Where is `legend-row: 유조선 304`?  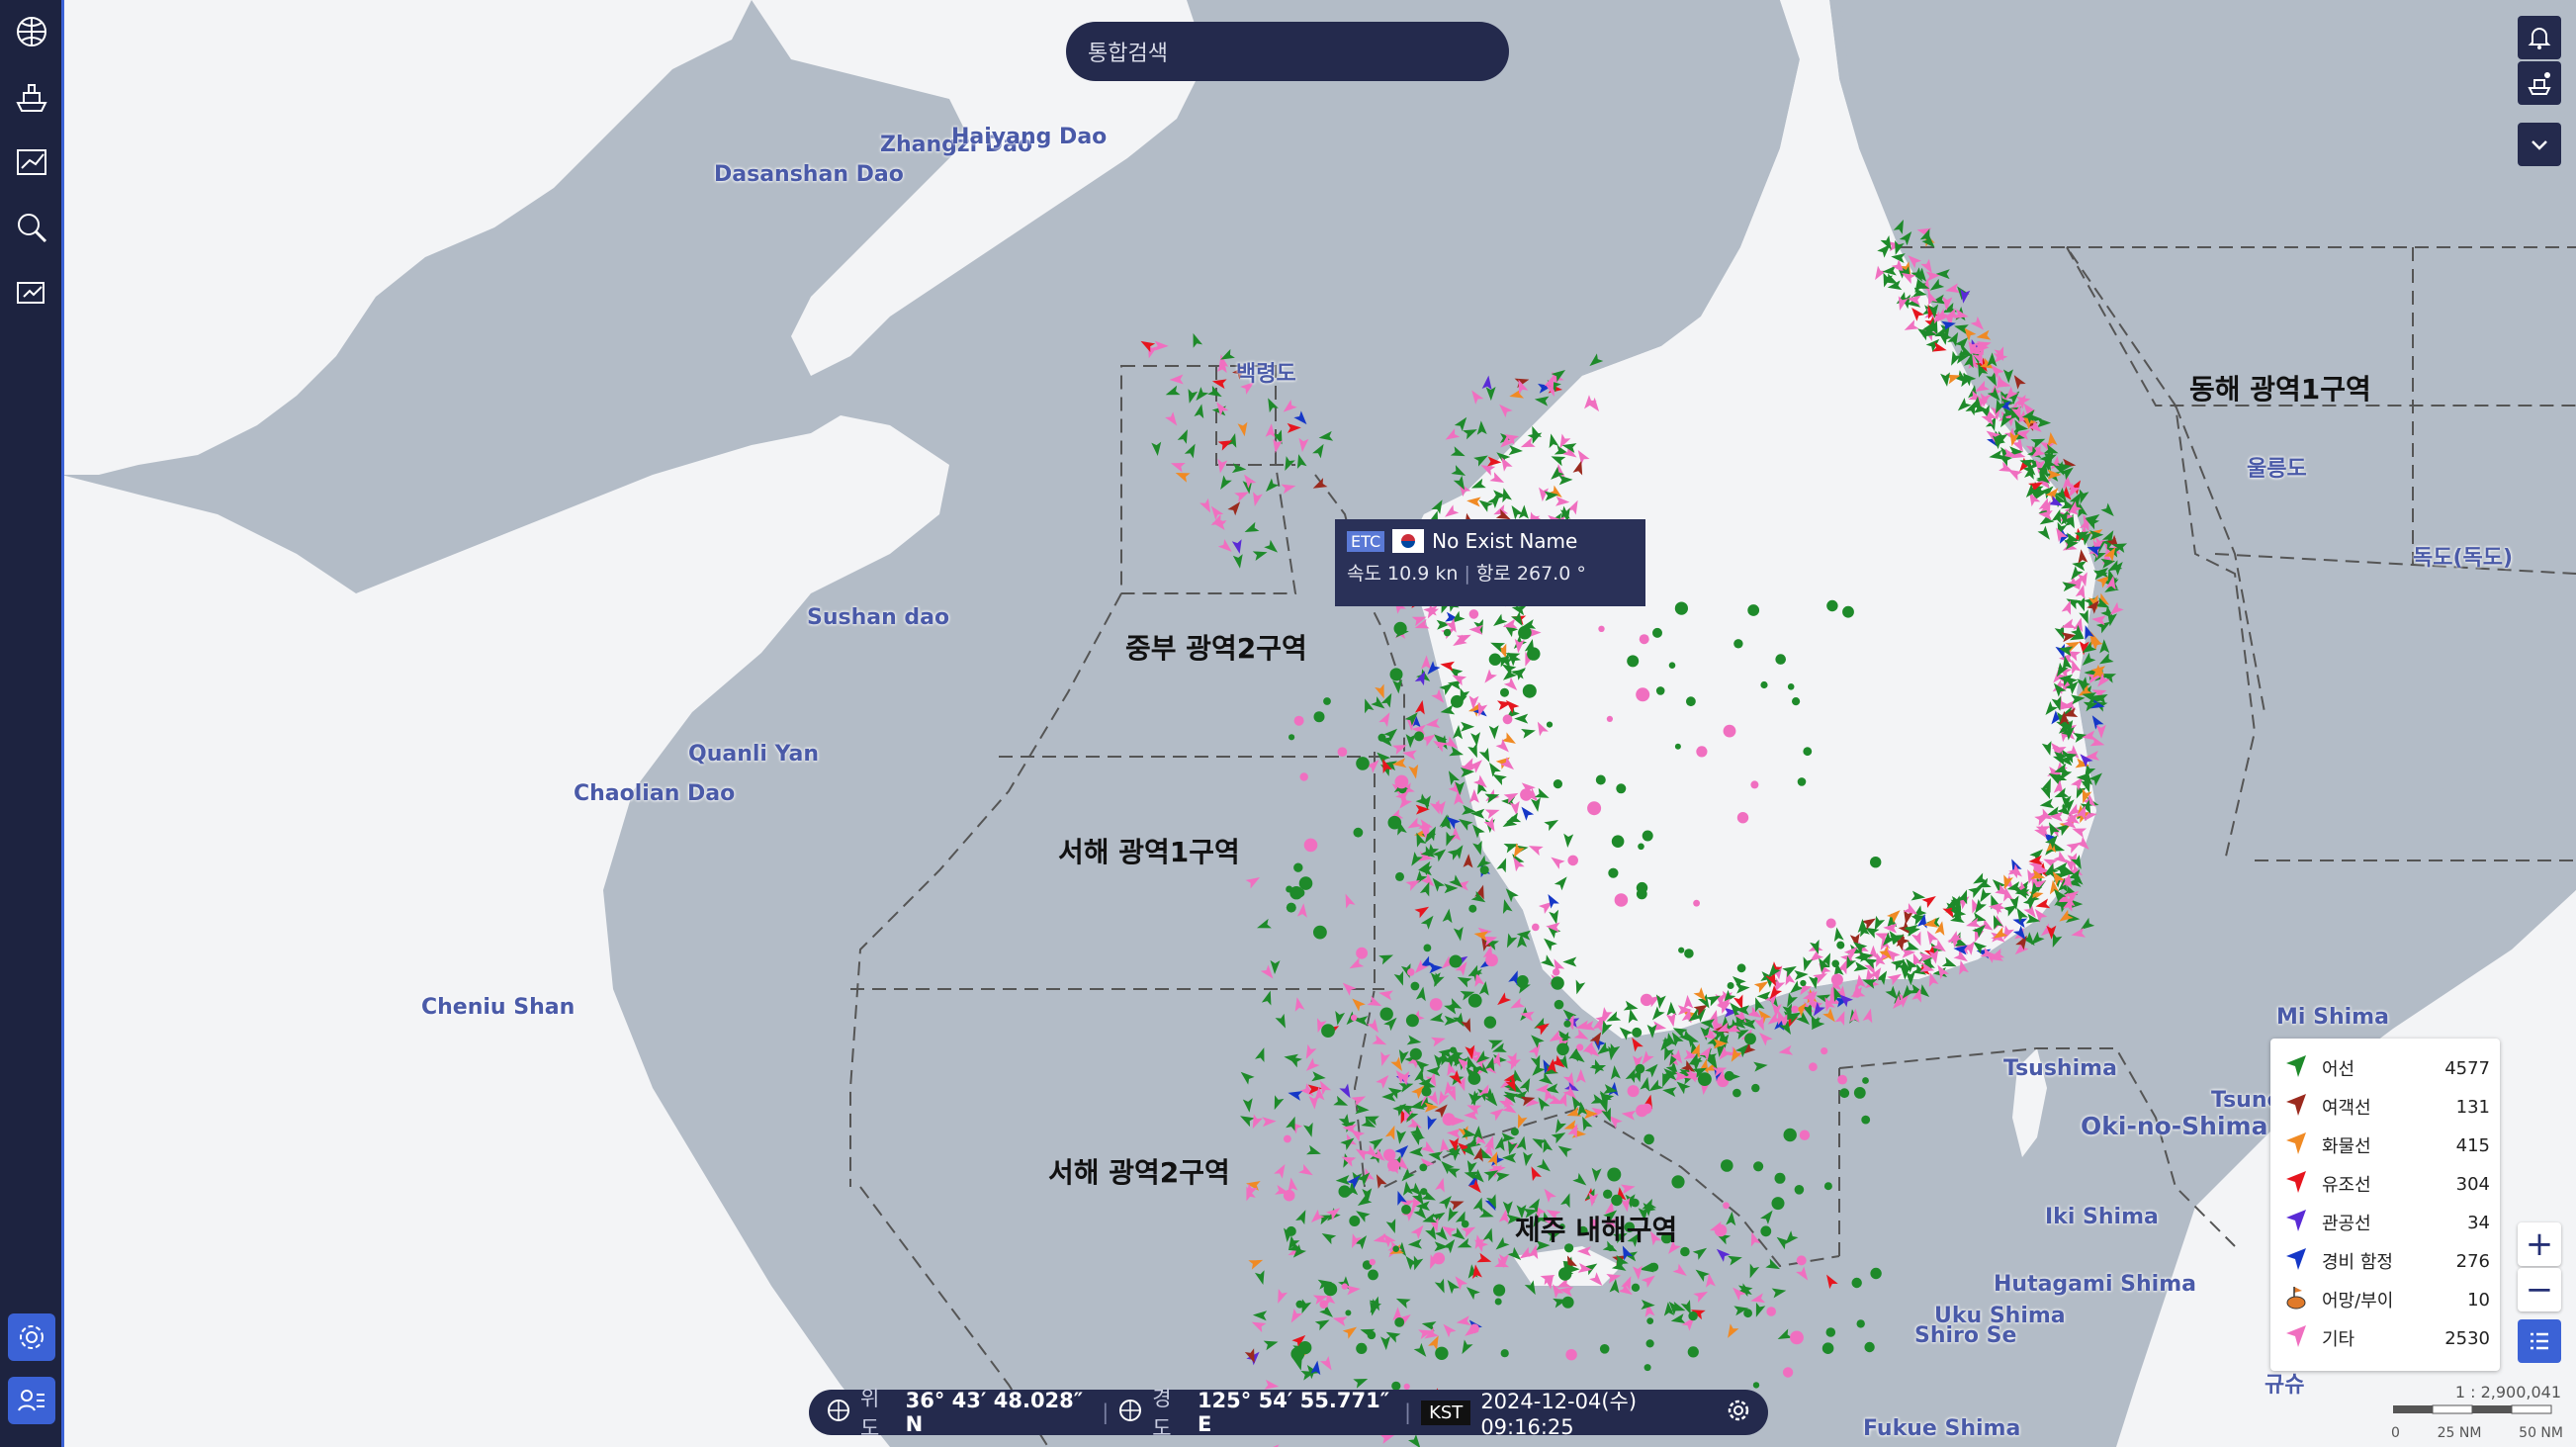 legend-row: 유조선 304 is located at coordinates (2387, 1184).